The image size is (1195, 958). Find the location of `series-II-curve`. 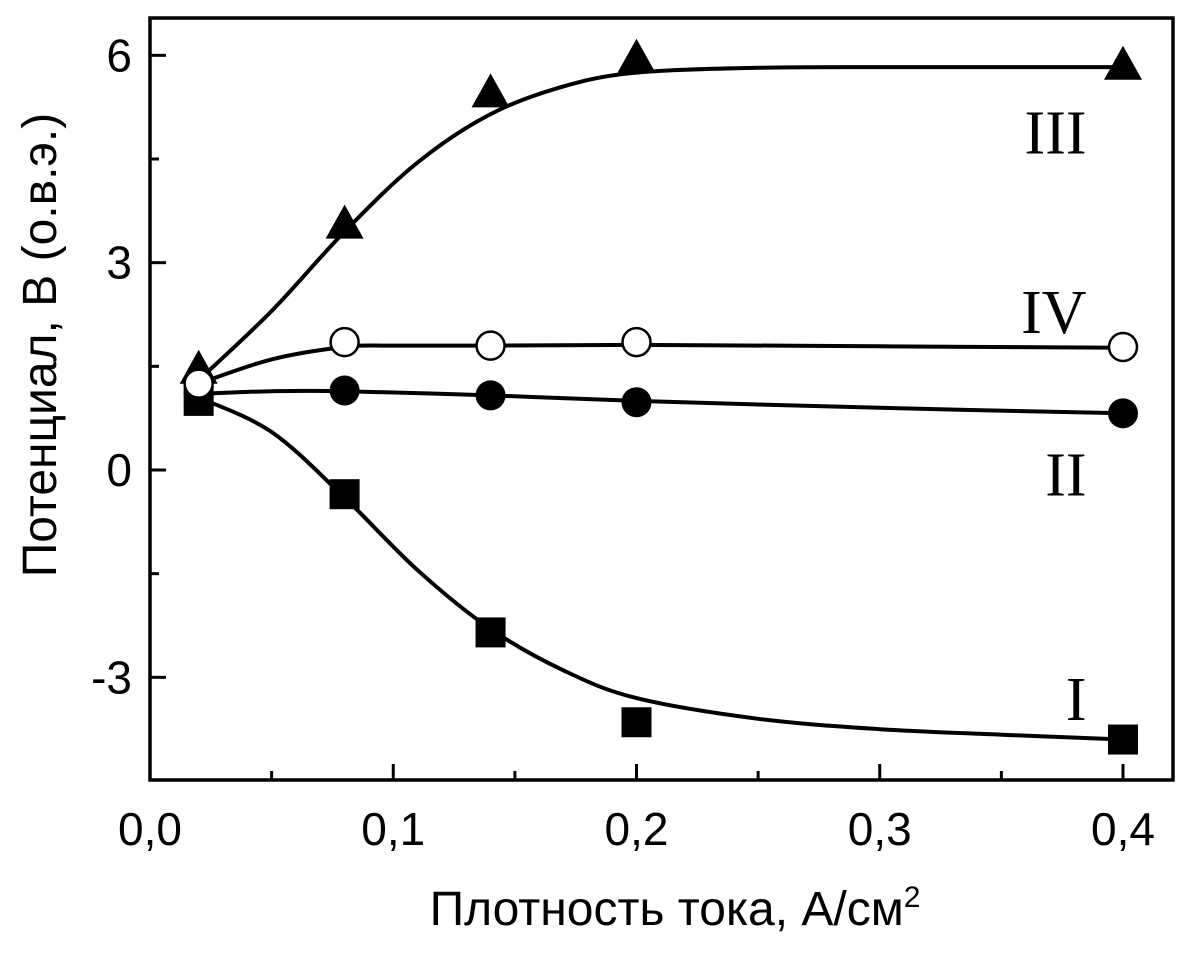

series-II-curve is located at coordinates (661, 402).